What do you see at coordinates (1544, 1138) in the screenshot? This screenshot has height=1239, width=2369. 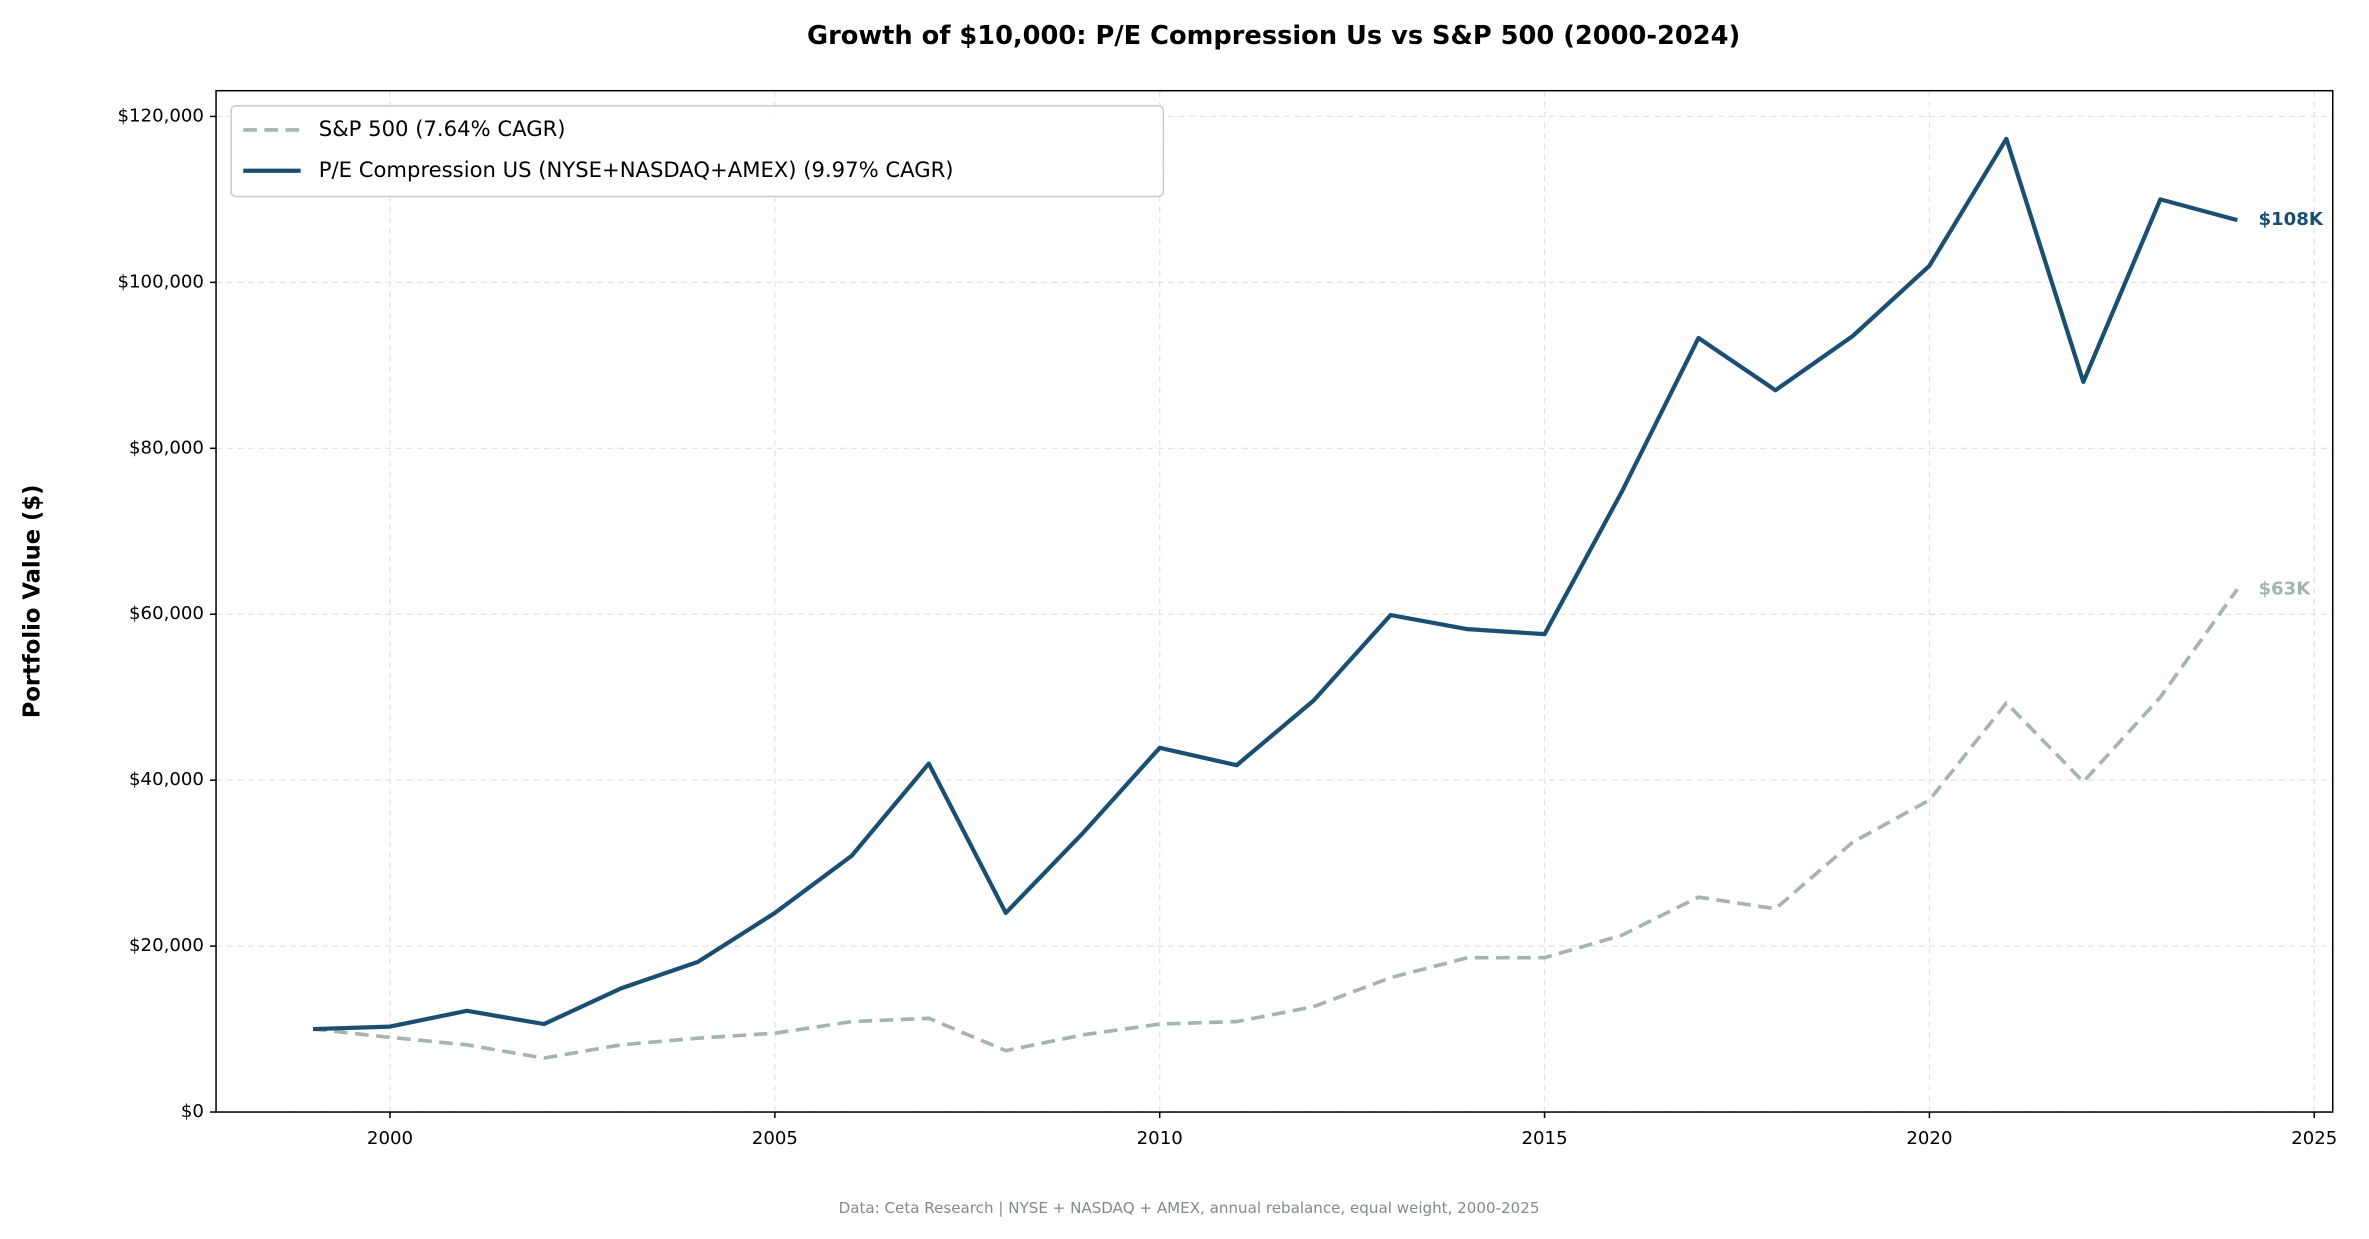 I see `x-tick-label: 2015` at bounding box center [1544, 1138].